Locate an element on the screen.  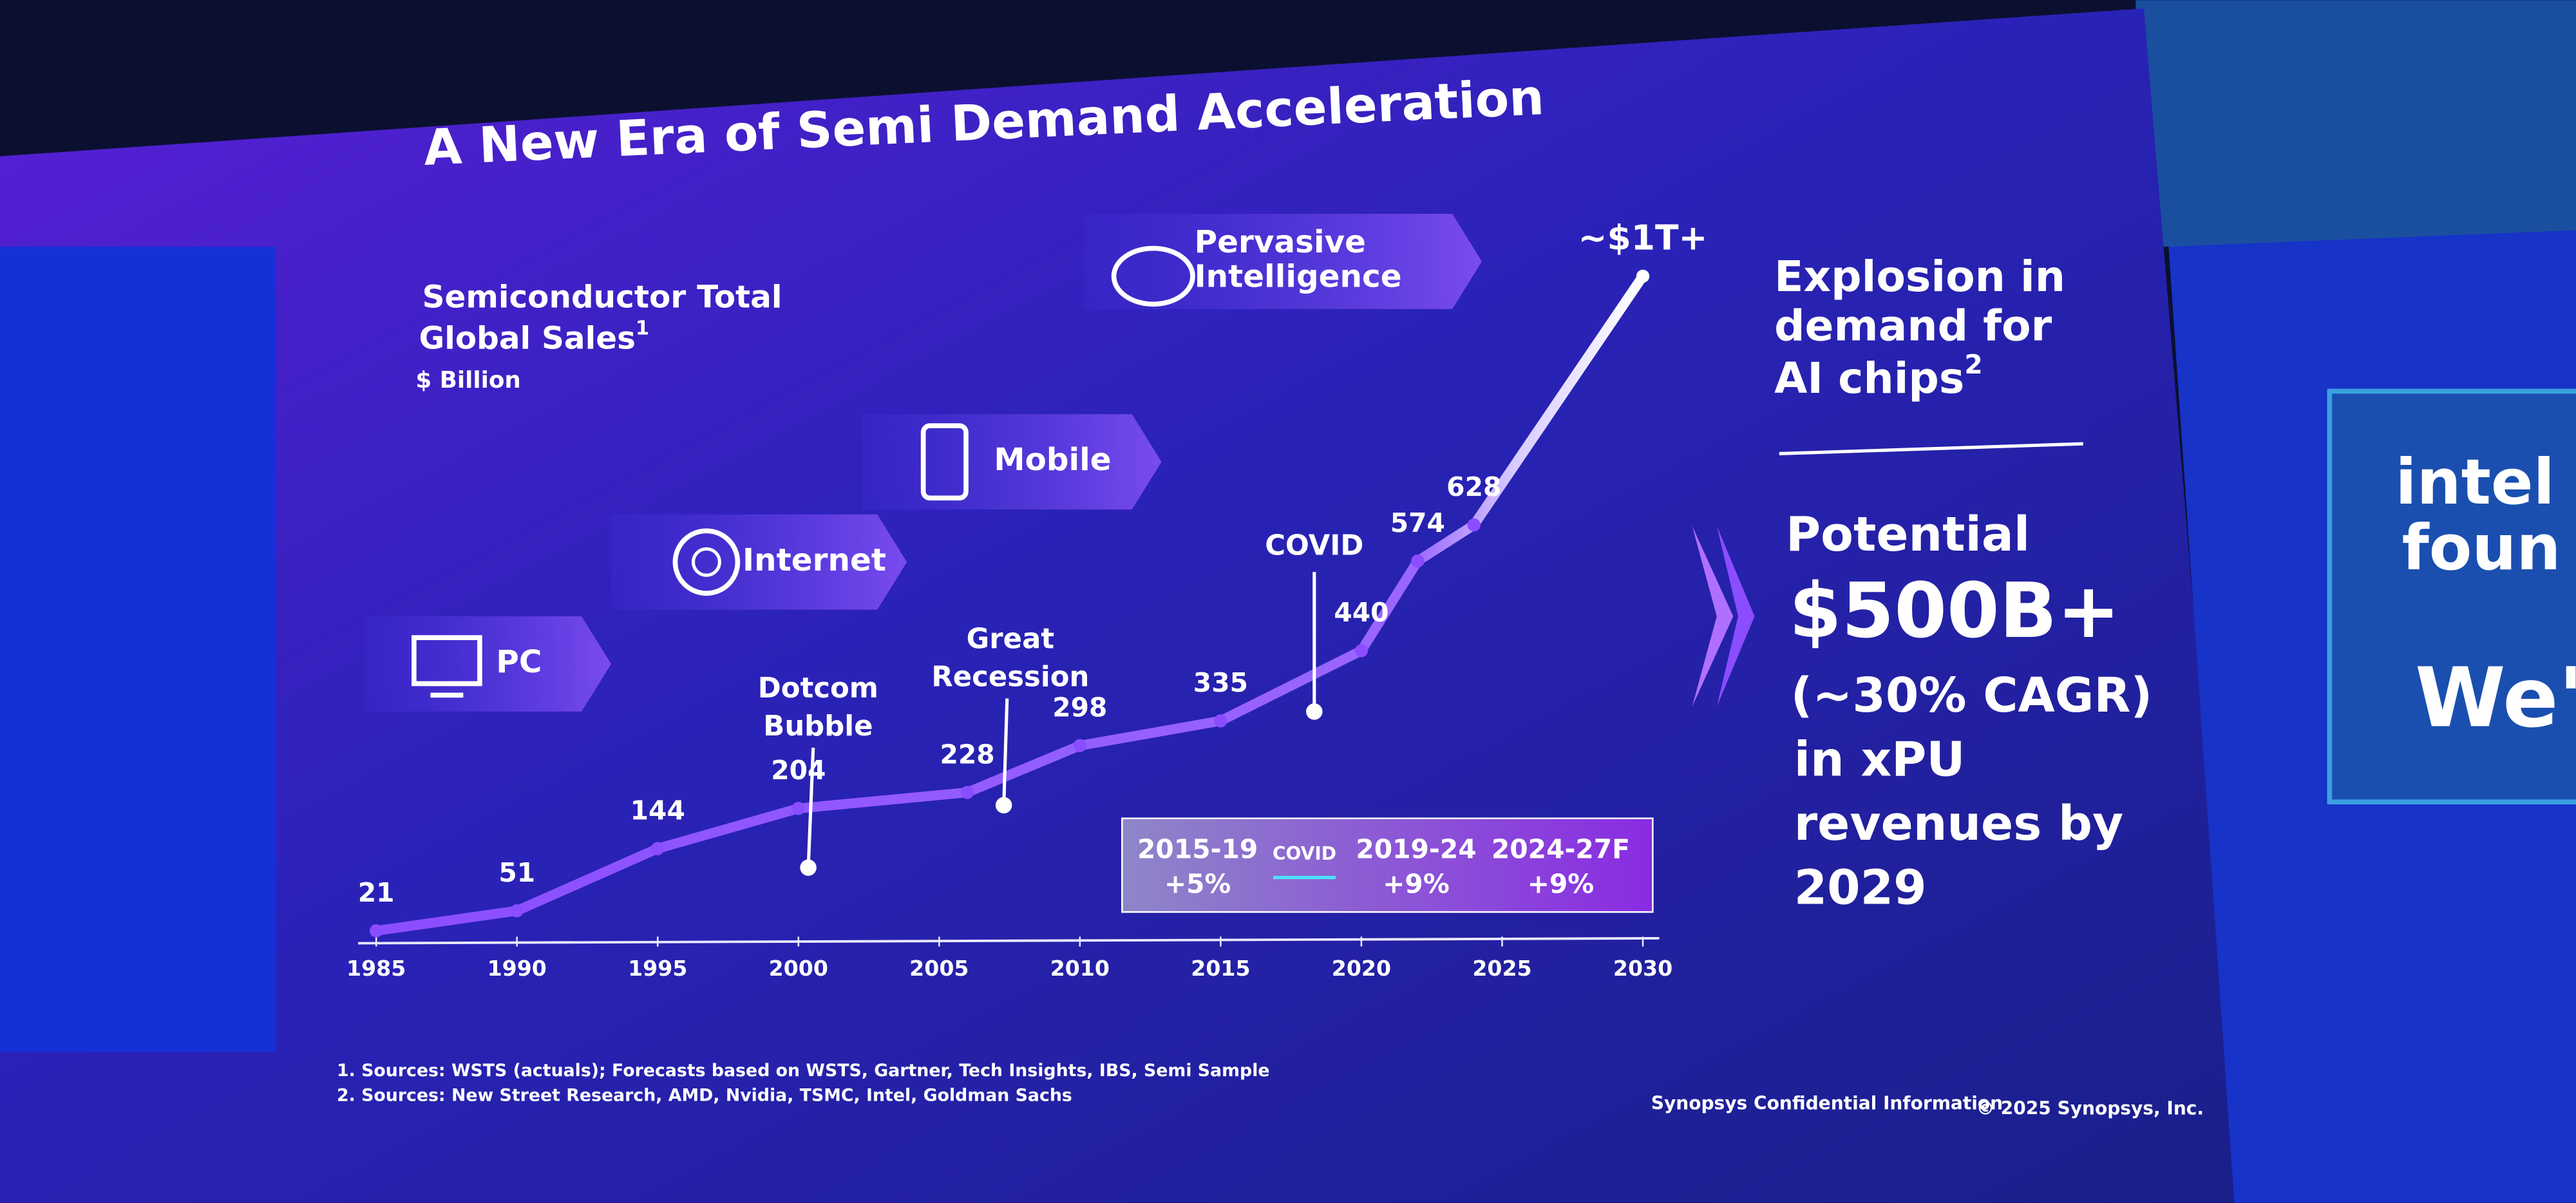
subtitle: Global Sales1 is located at coordinates (534, 336).